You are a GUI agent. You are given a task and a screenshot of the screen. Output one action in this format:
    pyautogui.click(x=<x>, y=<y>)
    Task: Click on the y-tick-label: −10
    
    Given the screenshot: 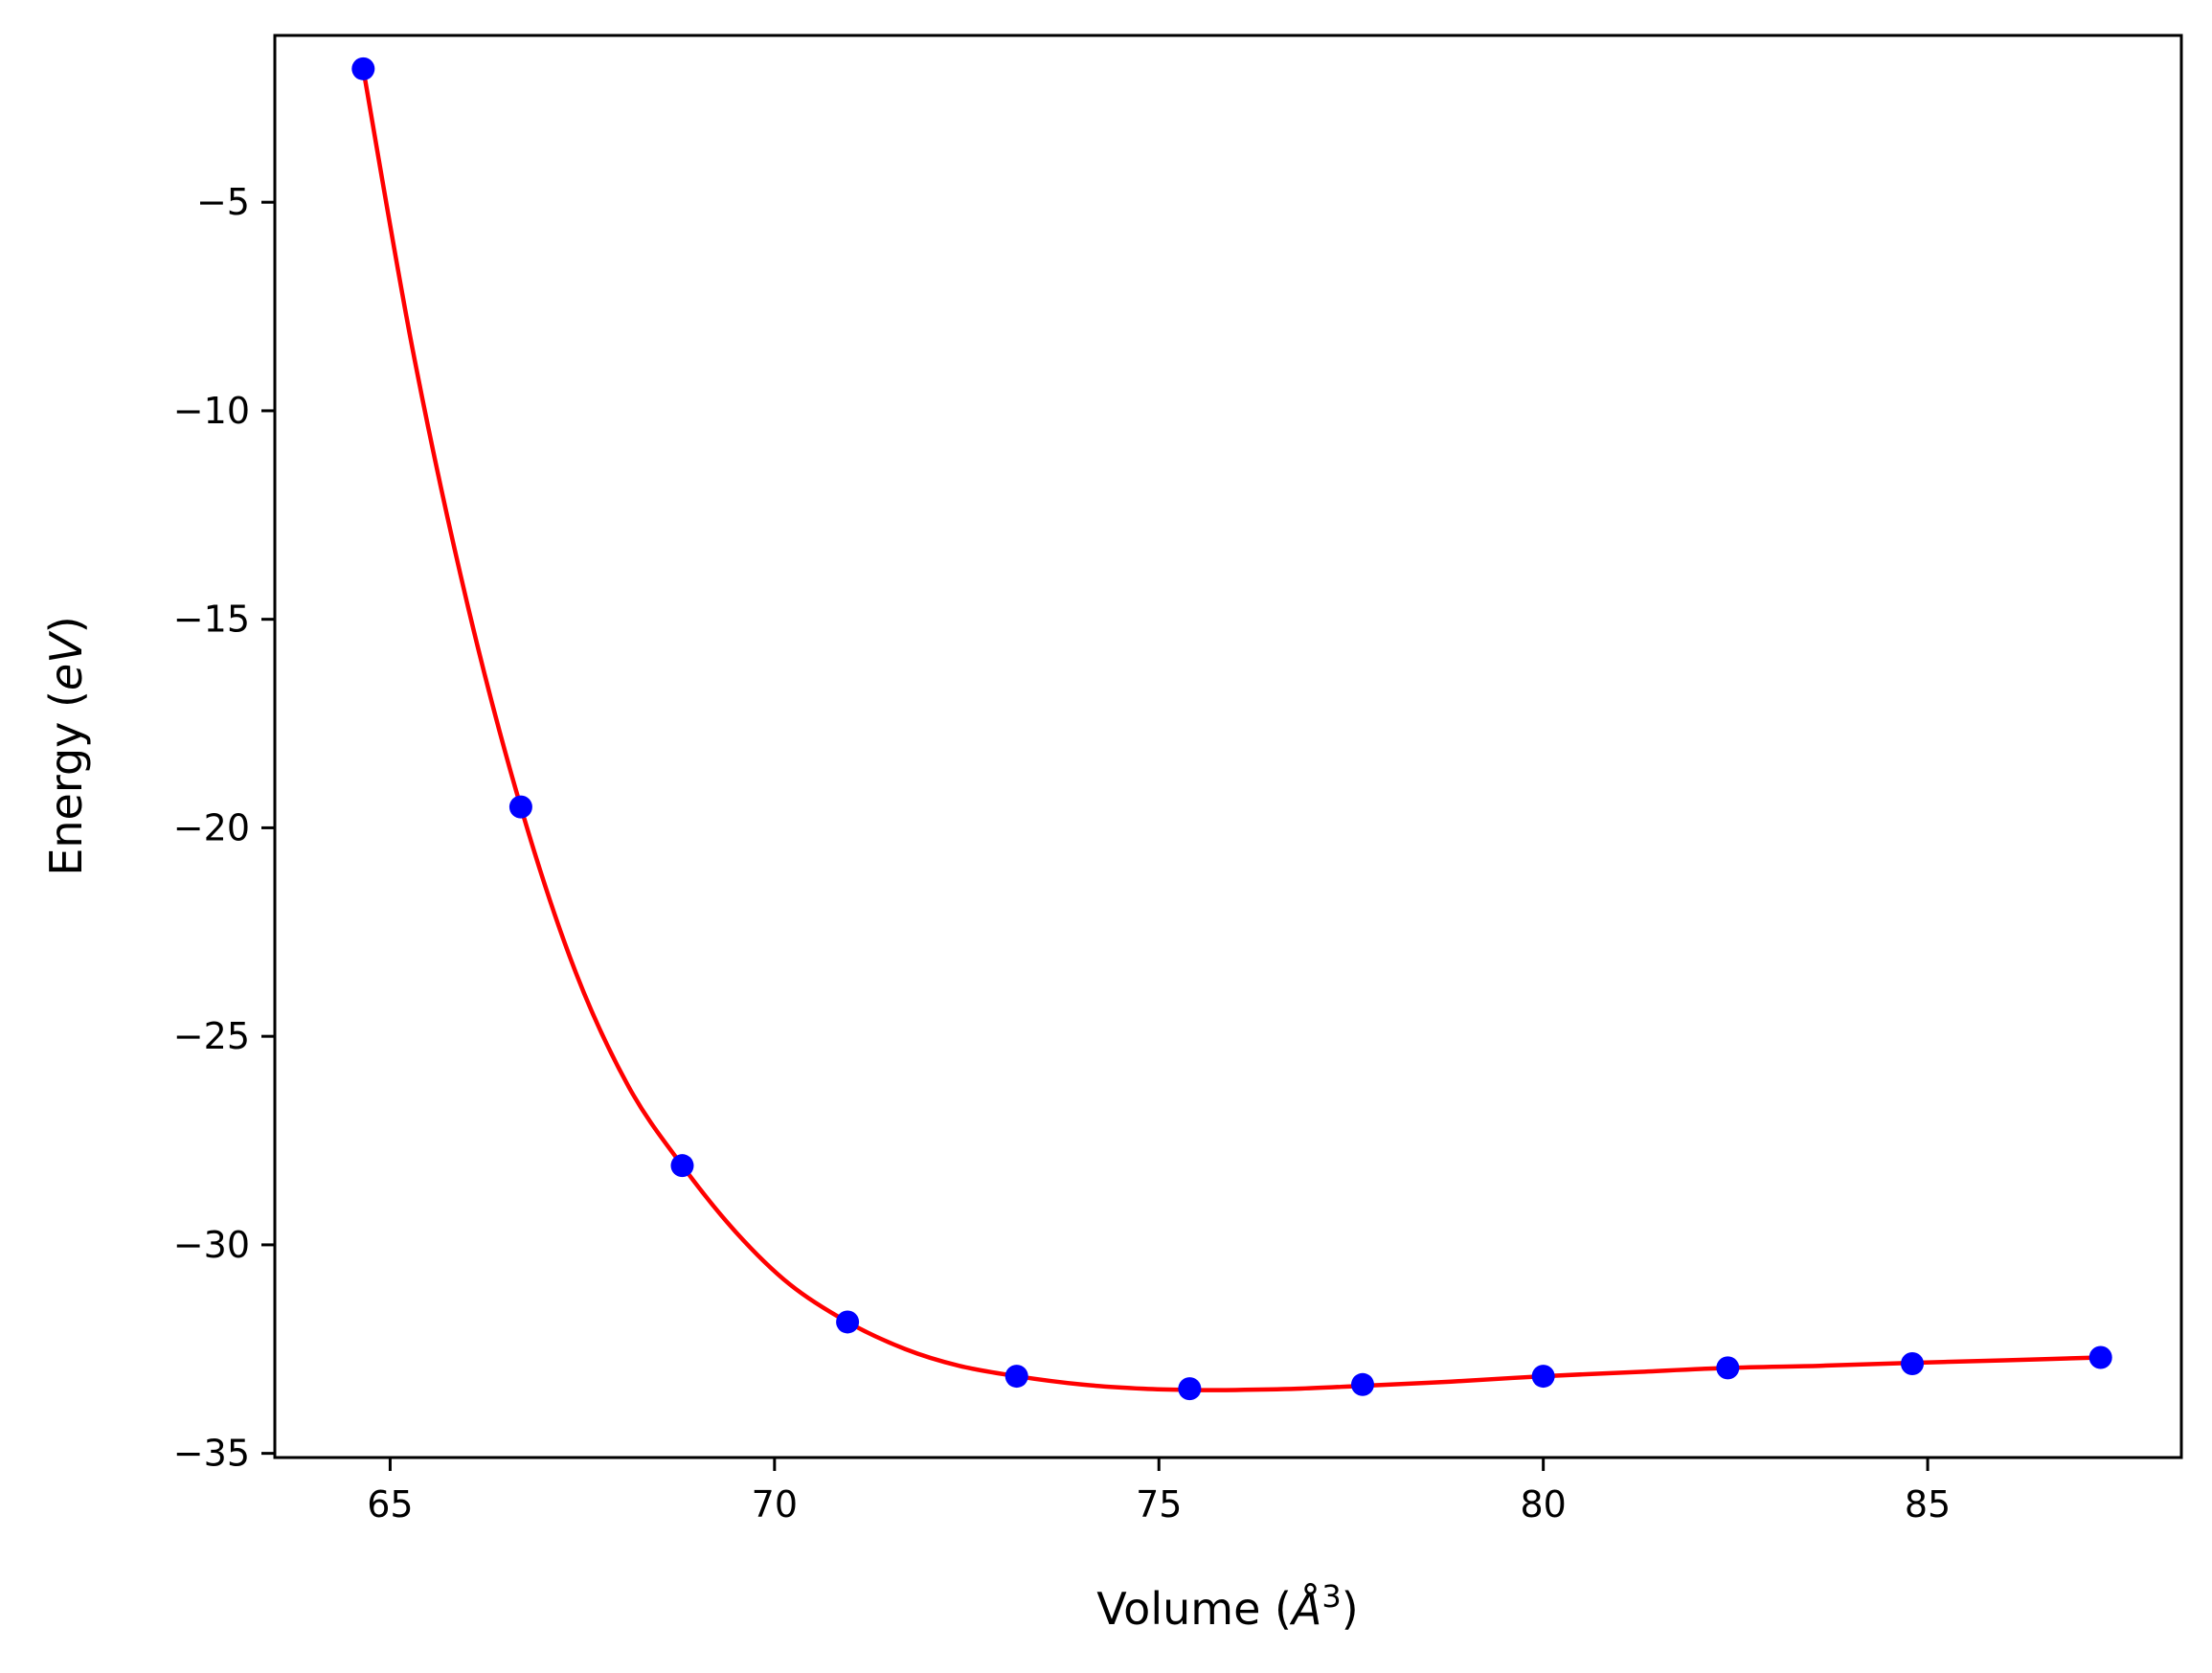 What is the action you would take?
    pyautogui.click(x=211, y=411)
    